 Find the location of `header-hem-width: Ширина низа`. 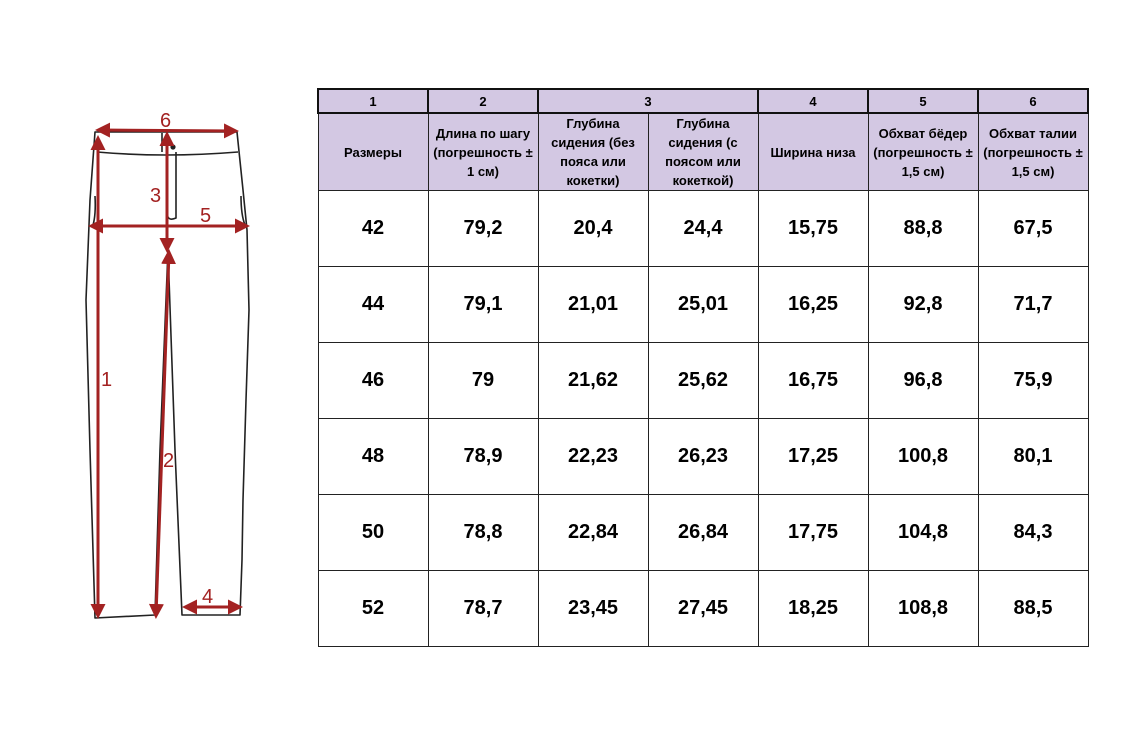

header-hem-width: Ширина низа is located at coordinates (813, 151).